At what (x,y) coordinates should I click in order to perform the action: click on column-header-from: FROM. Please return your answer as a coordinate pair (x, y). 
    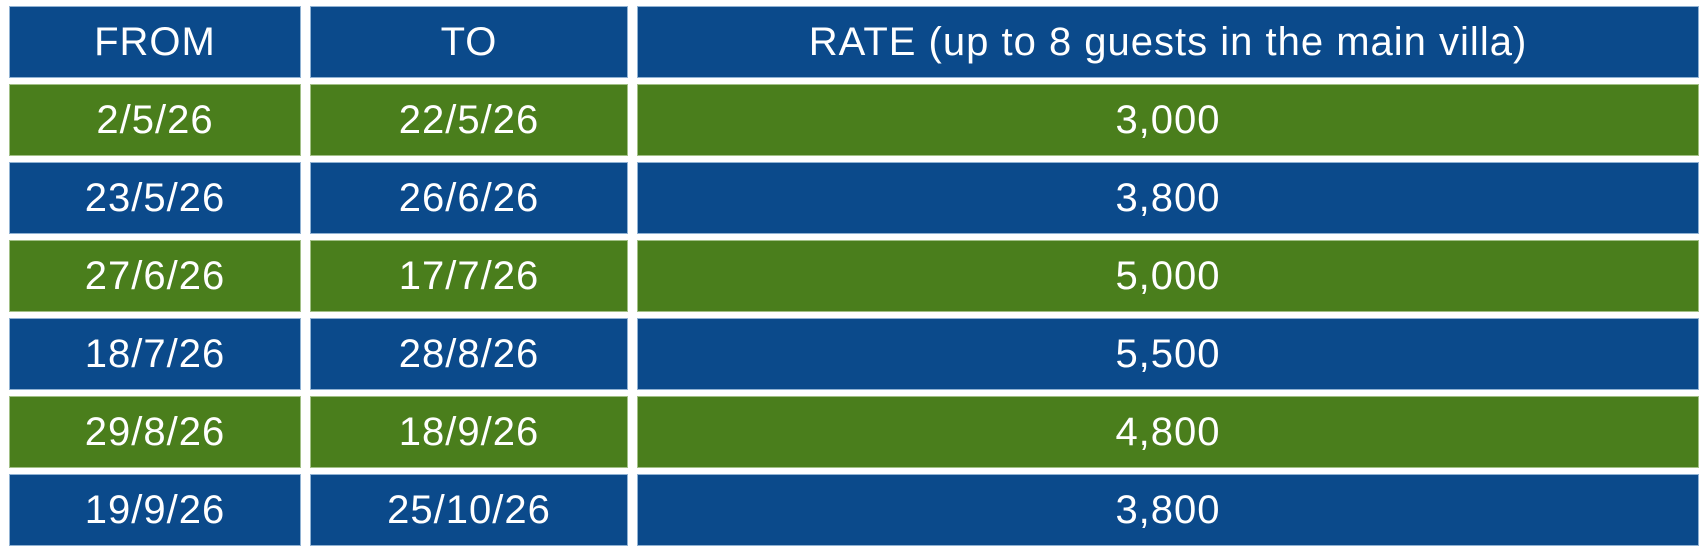
    Looking at the image, I should click on (155, 42).